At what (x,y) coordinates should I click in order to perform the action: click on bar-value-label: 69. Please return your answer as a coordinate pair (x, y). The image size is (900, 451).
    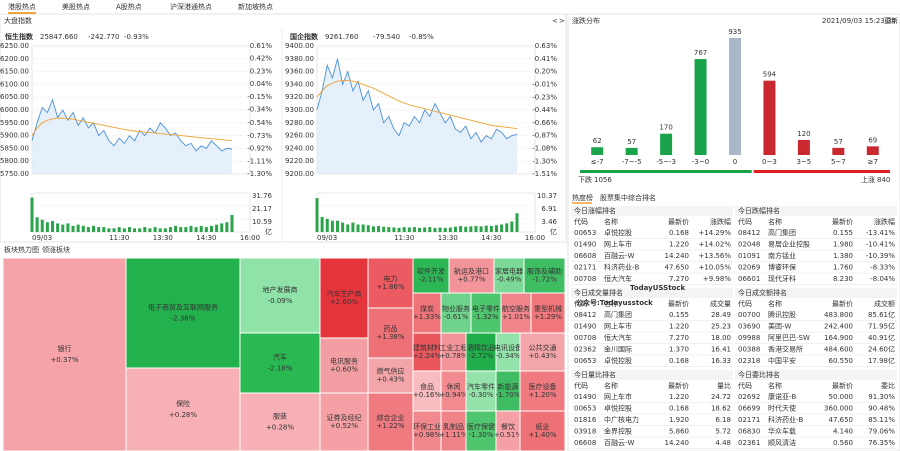
    Looking at the image, I should click on (872, 140).